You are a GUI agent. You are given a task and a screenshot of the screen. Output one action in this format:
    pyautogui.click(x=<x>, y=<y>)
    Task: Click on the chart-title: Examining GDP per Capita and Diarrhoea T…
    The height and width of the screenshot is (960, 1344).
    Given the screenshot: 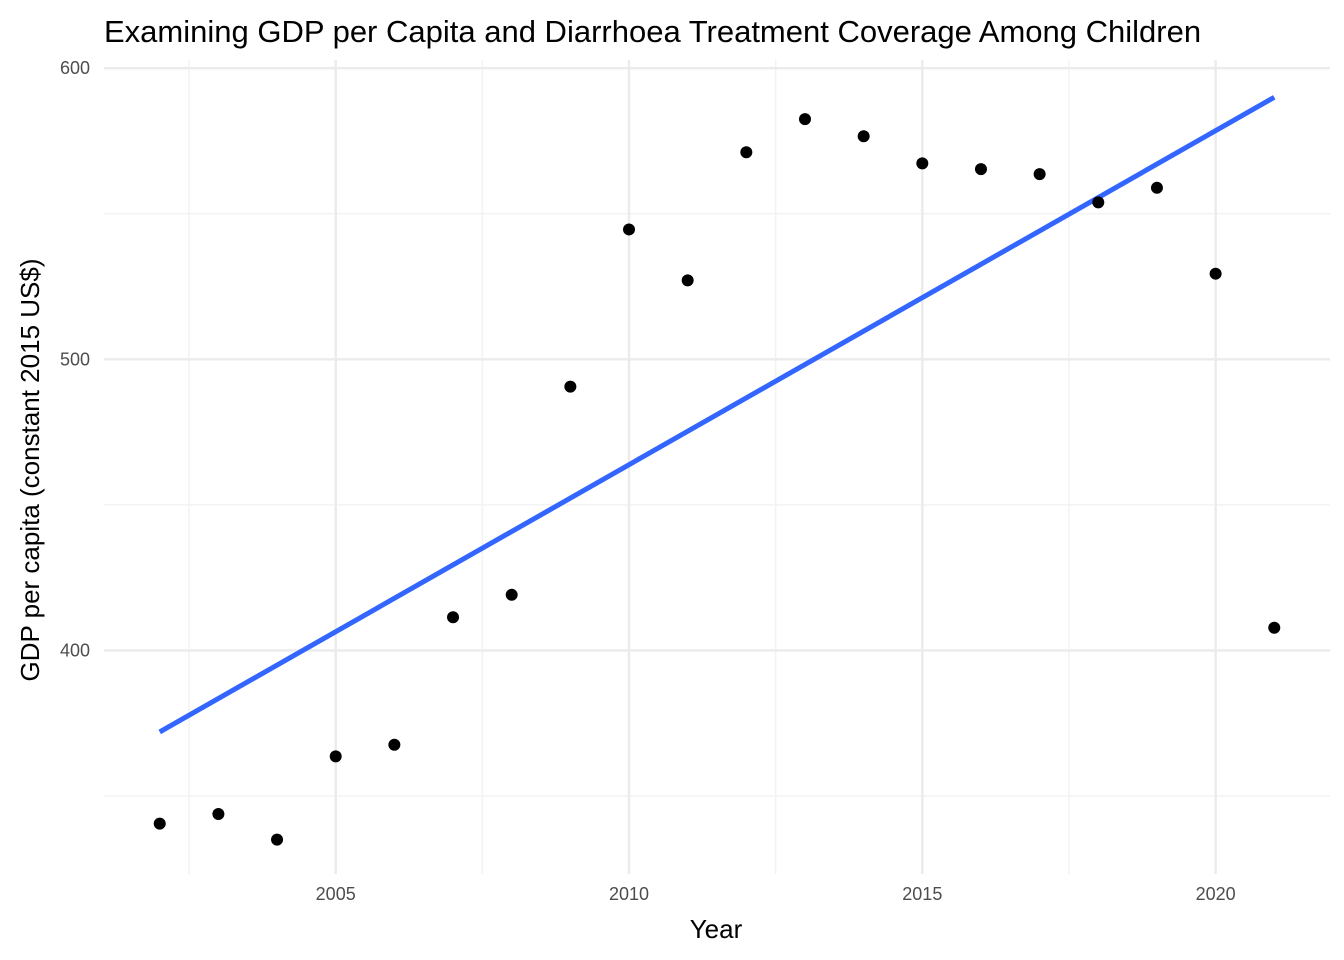 What is the action you would take?
    pyautogui.click(x=652, y=31)
    